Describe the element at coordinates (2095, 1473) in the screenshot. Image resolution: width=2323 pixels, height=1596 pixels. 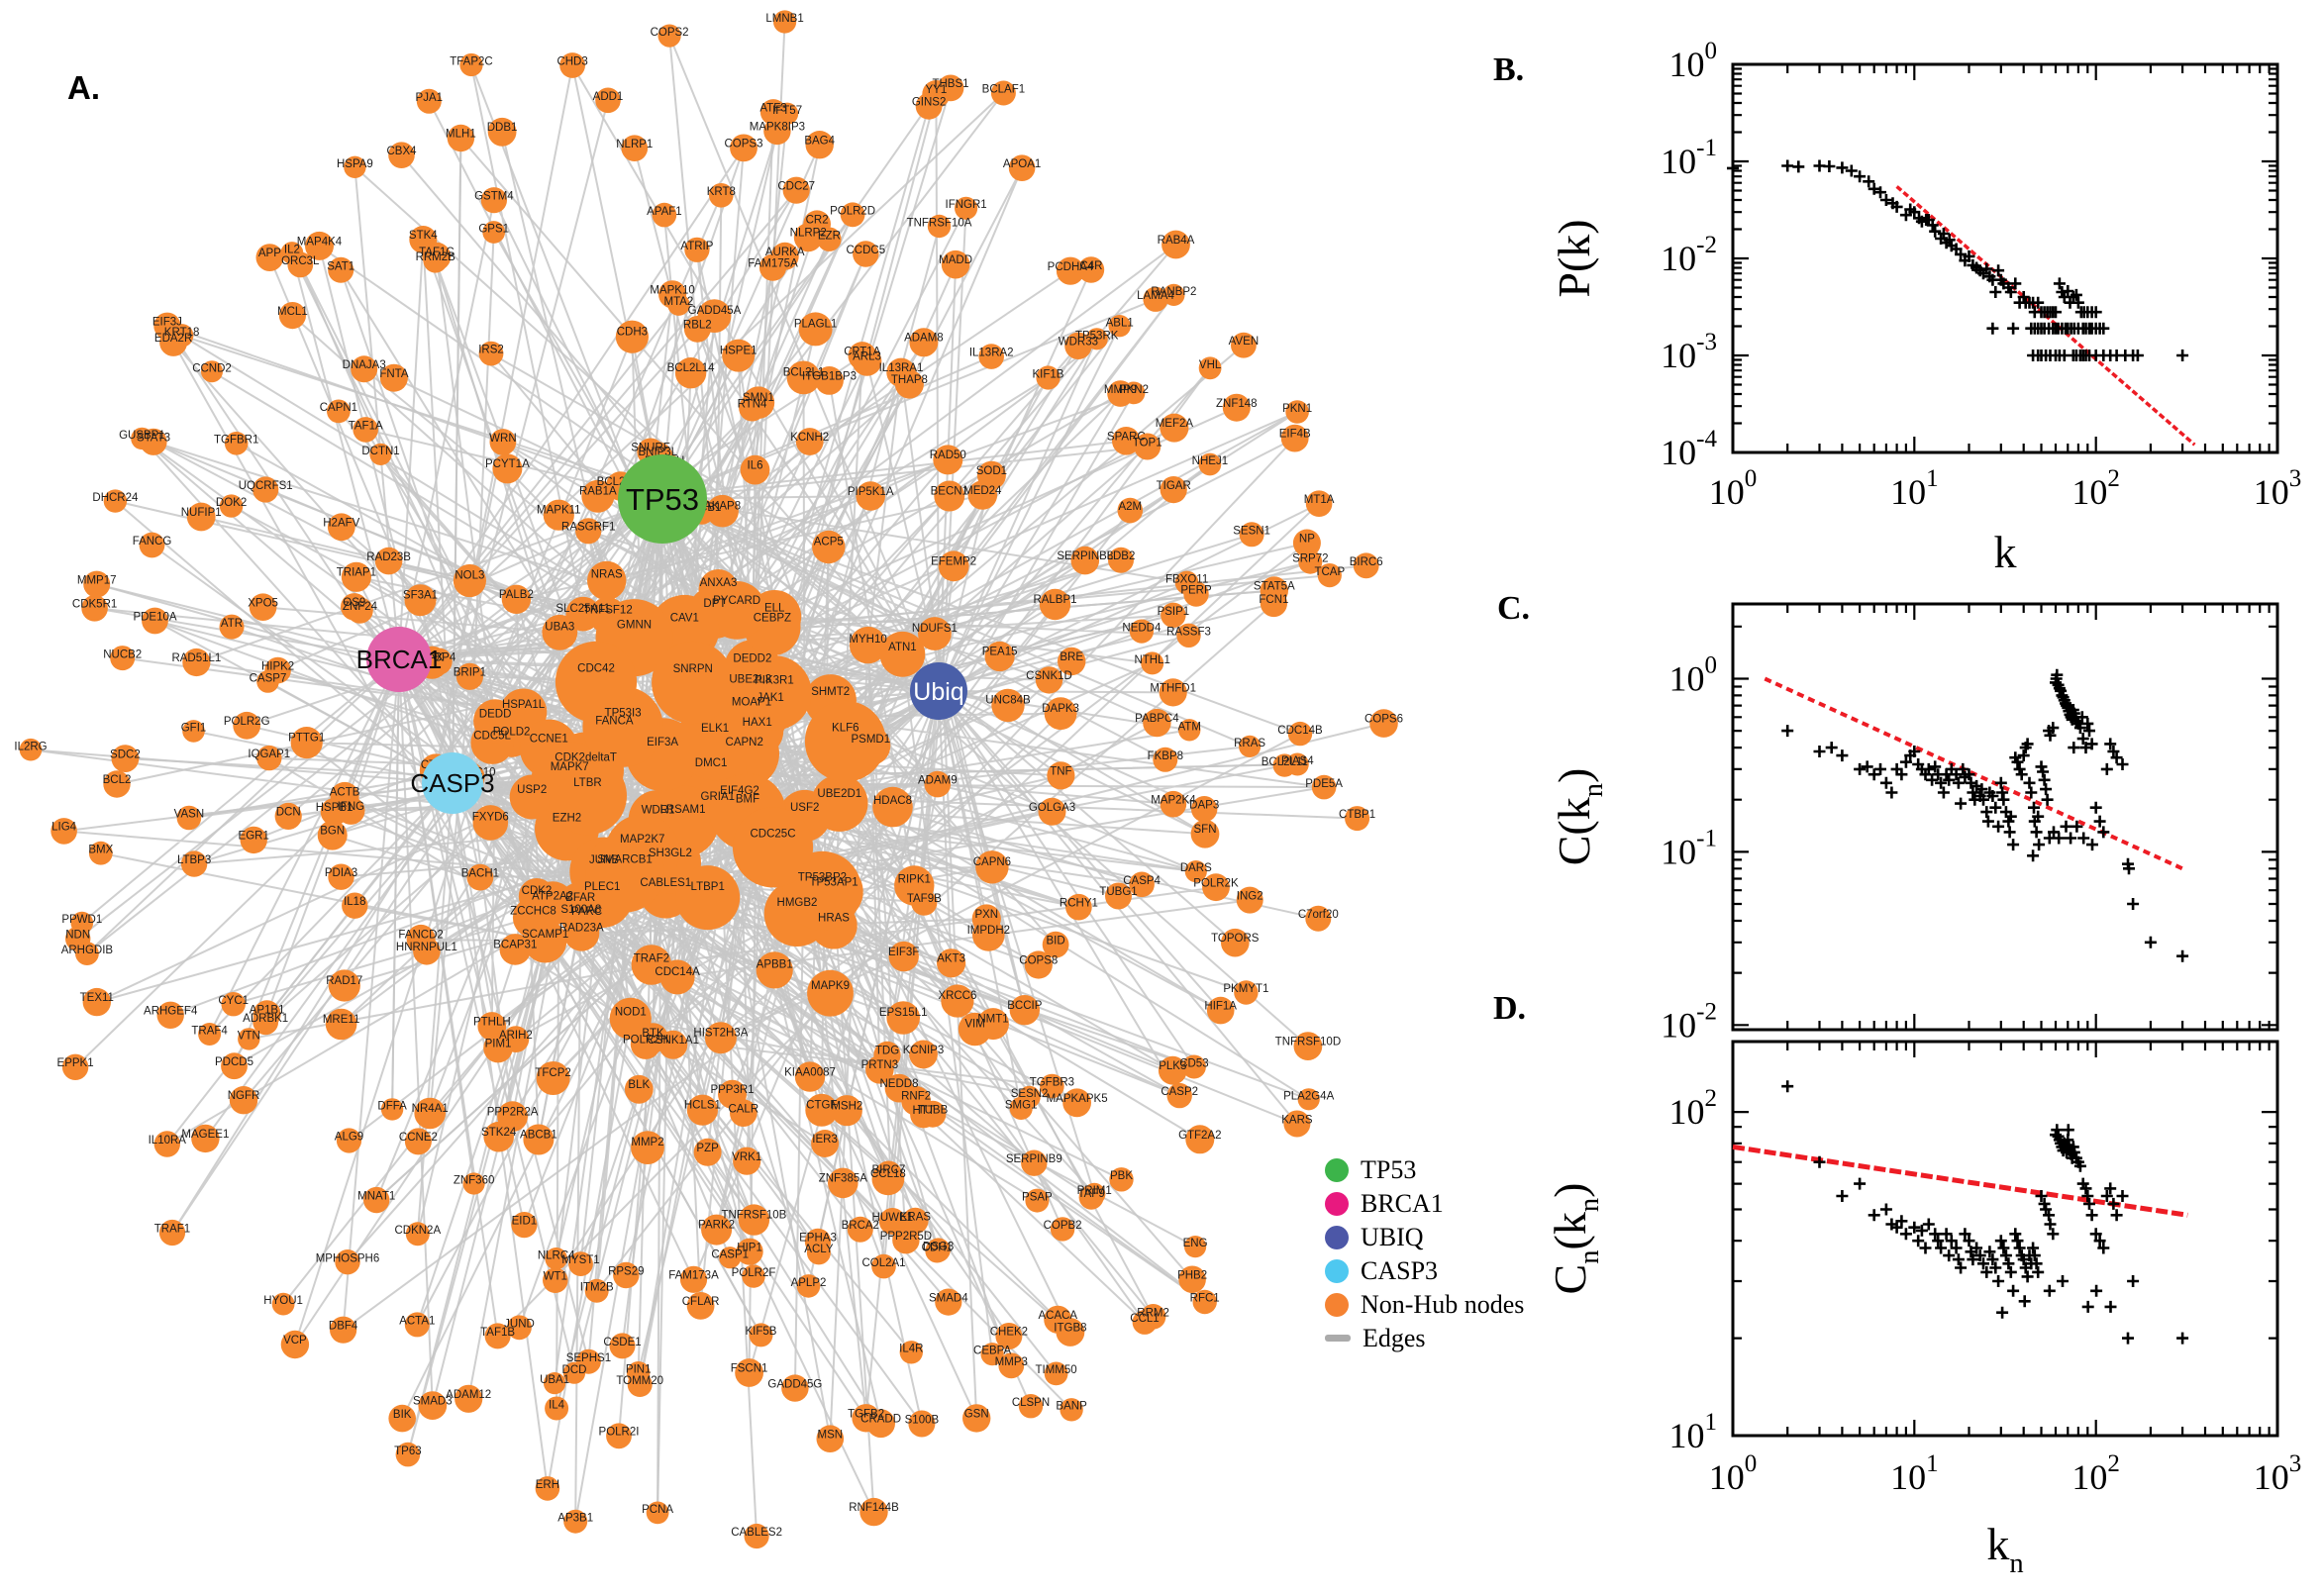
I see `axis-tick-label: 10²` at that location.